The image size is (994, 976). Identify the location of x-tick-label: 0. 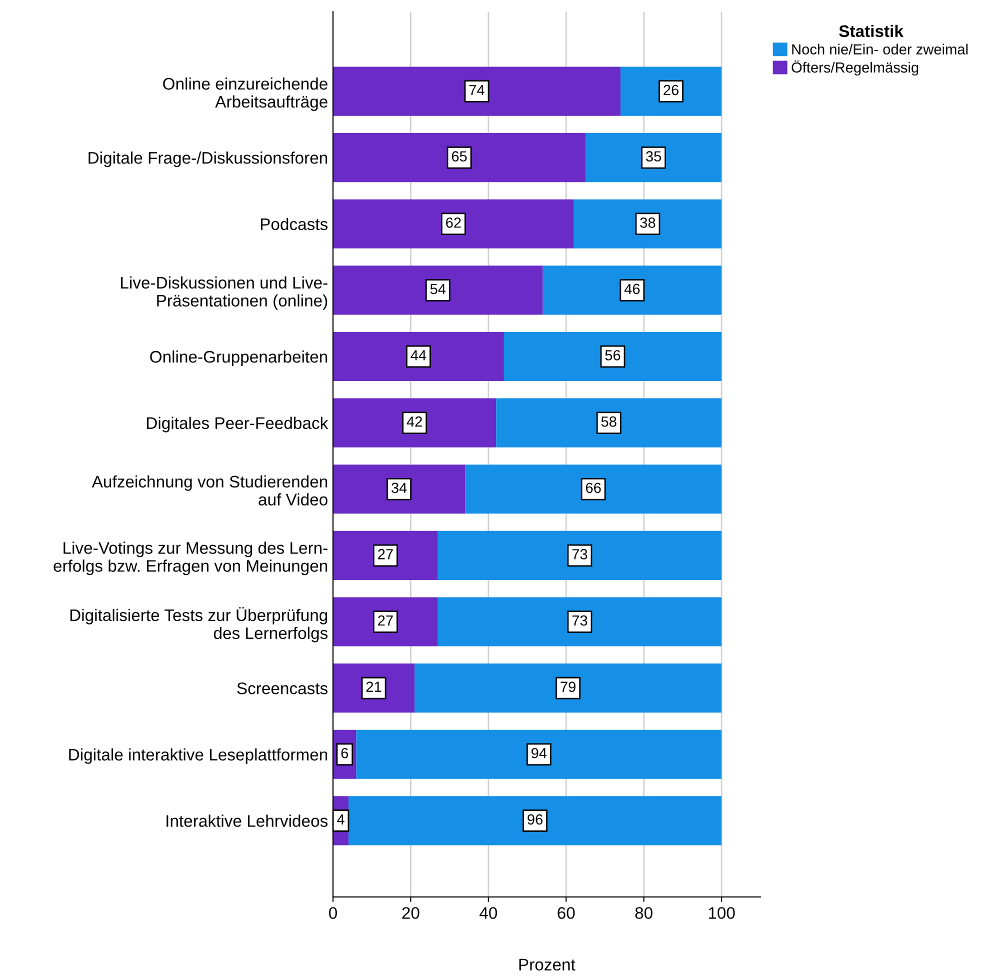
(333, 913).